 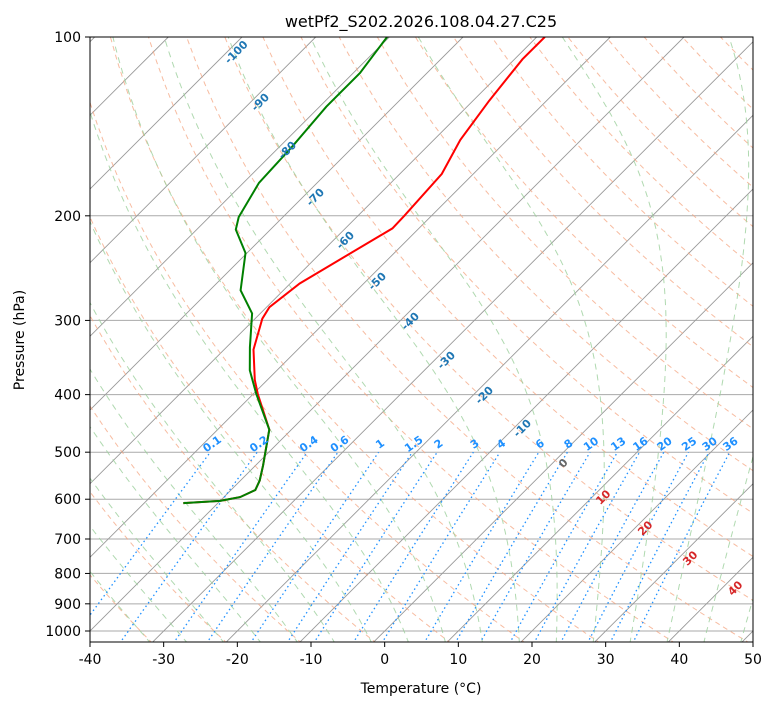 I want to click on y-tick-label: 500, so click(x=67, y=453).